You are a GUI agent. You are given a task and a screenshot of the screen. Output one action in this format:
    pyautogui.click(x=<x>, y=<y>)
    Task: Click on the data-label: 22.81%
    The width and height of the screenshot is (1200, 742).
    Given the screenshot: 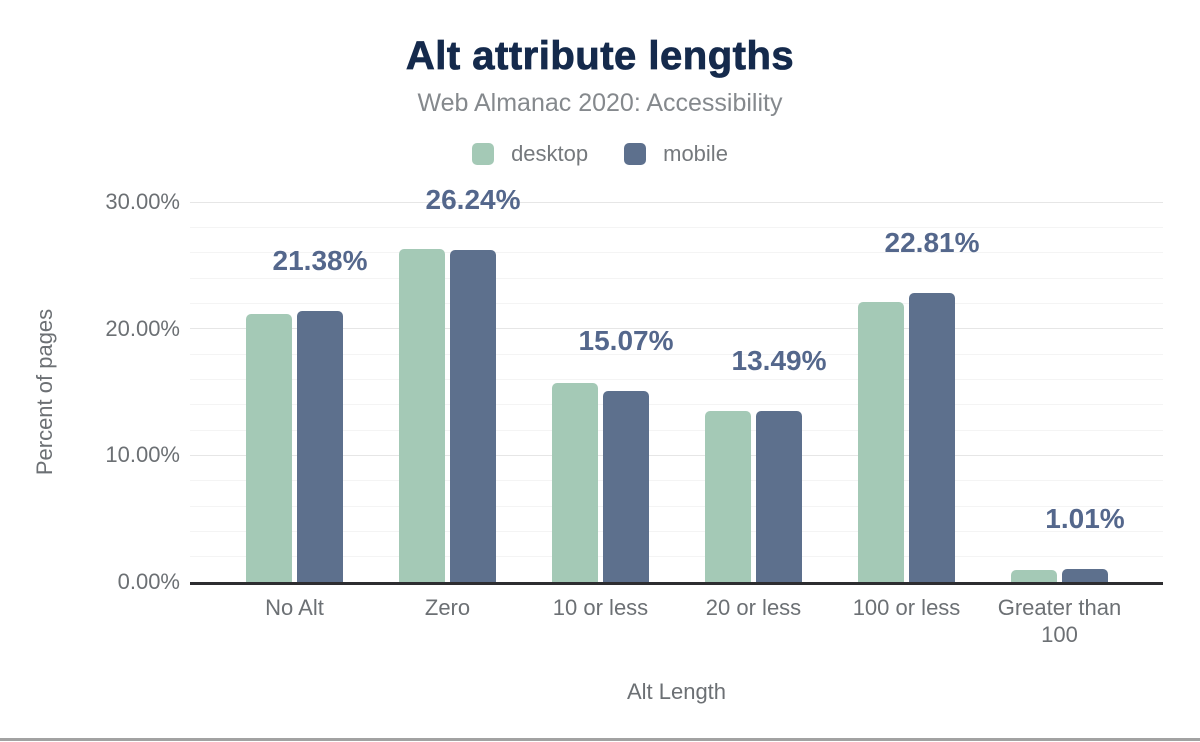 What is the action you would take?
    pyautogui.click(x=932, y=243)
    